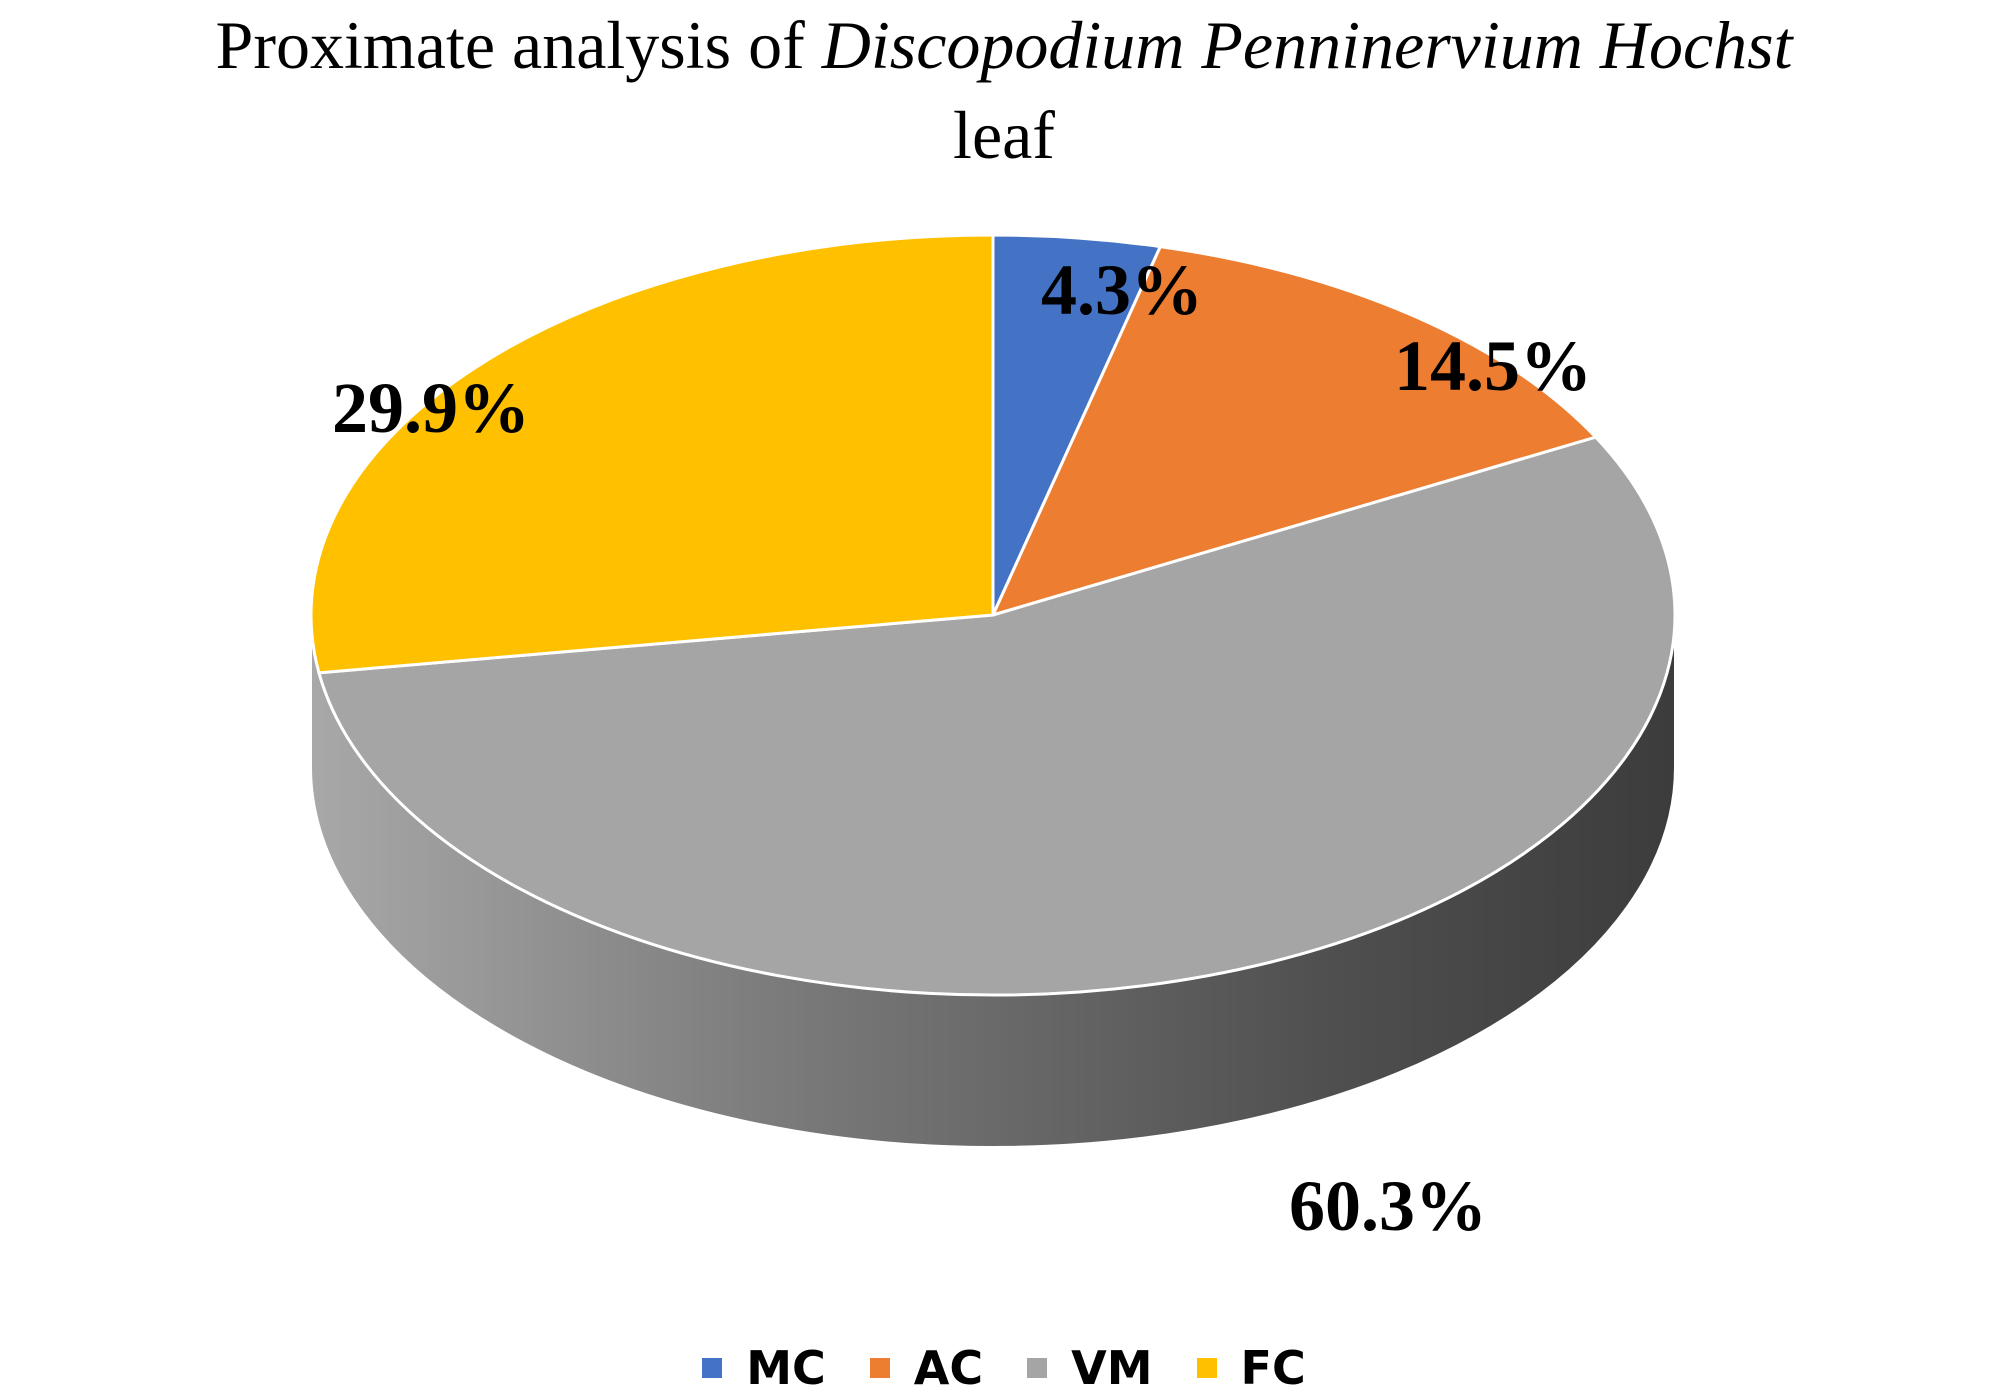 The width and height of the screenshot is (2008, 1396). What do you see at coordinates (431, 408) in the screenshot?
I see `data-label-fc: 29.9%` at bounding box center [431, 408].